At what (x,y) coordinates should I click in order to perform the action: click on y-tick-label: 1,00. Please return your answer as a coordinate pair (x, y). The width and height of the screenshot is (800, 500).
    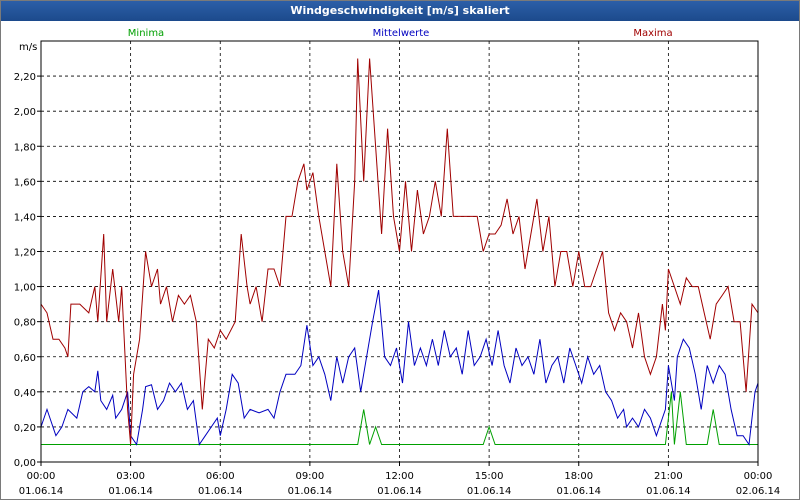
    Looking at the image, I should click on (25, 288).